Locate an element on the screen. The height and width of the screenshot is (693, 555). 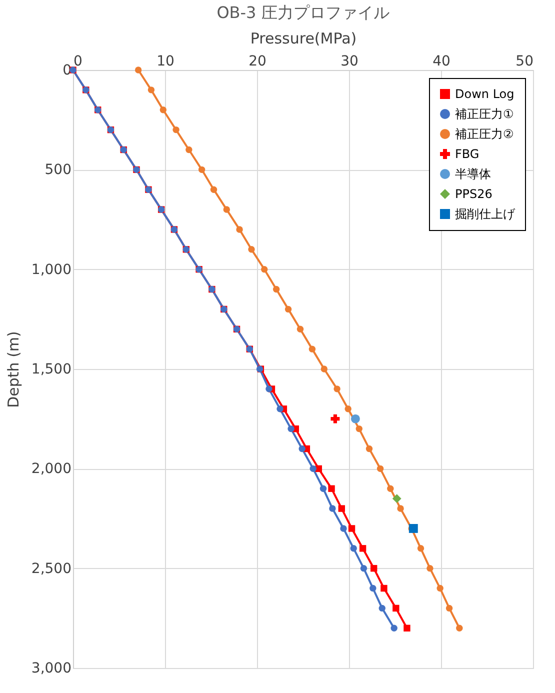
x-axis-title: Pressure(MPa) is located at coordinates (303, 39).